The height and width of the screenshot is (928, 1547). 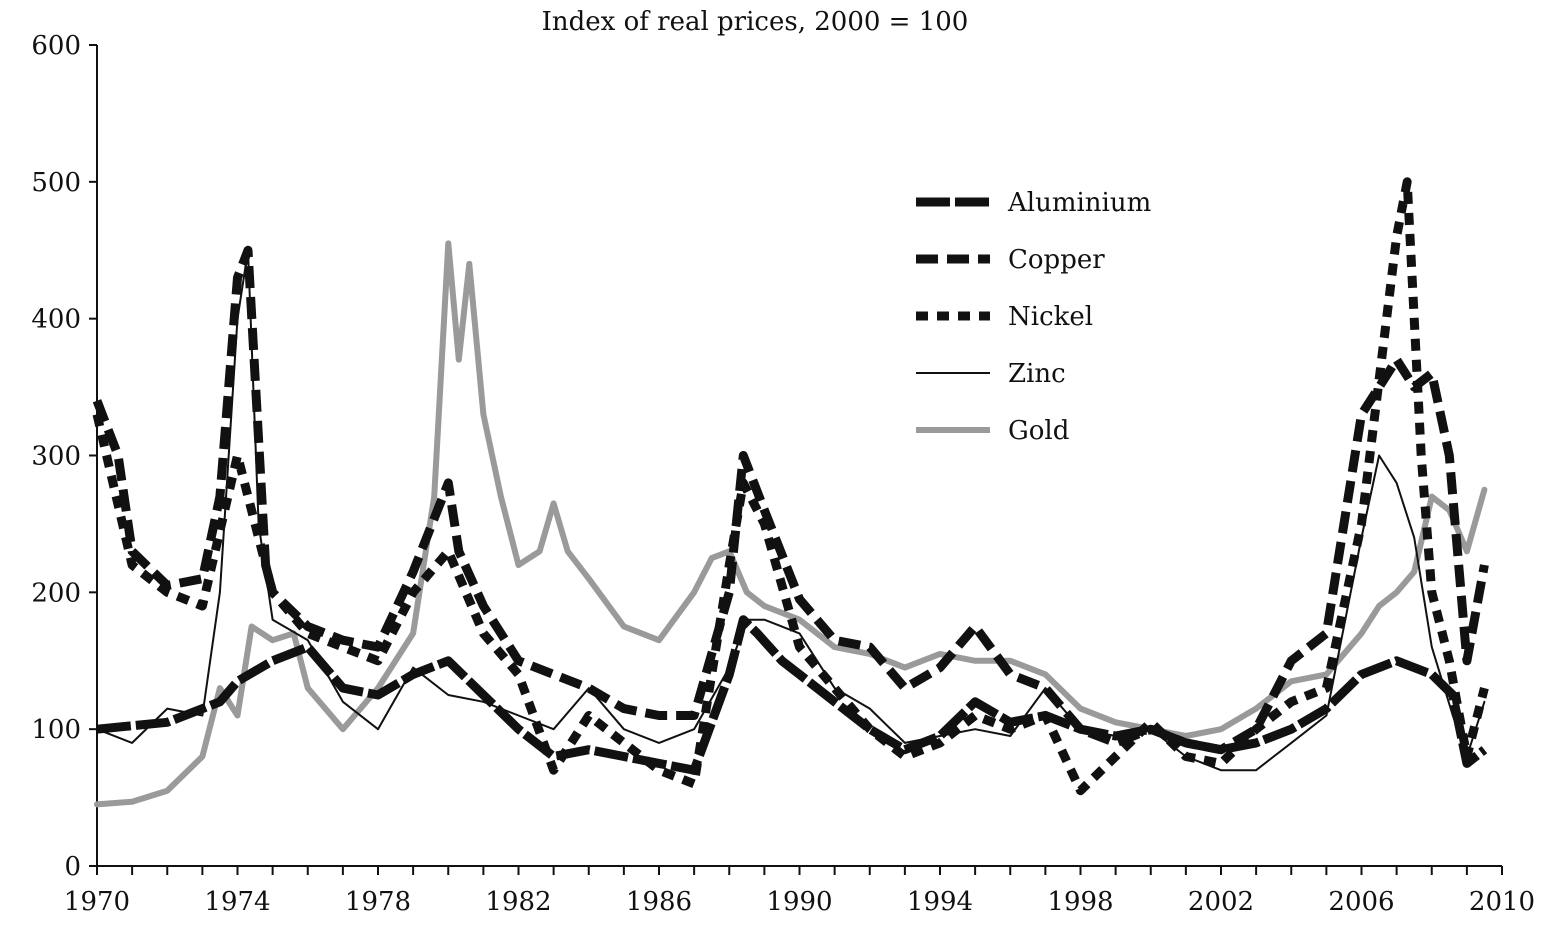 What do you see at coordinates (72, 867) in the screenshot?
I see `y-tick-label: 0` at bounding box center [72, 867].